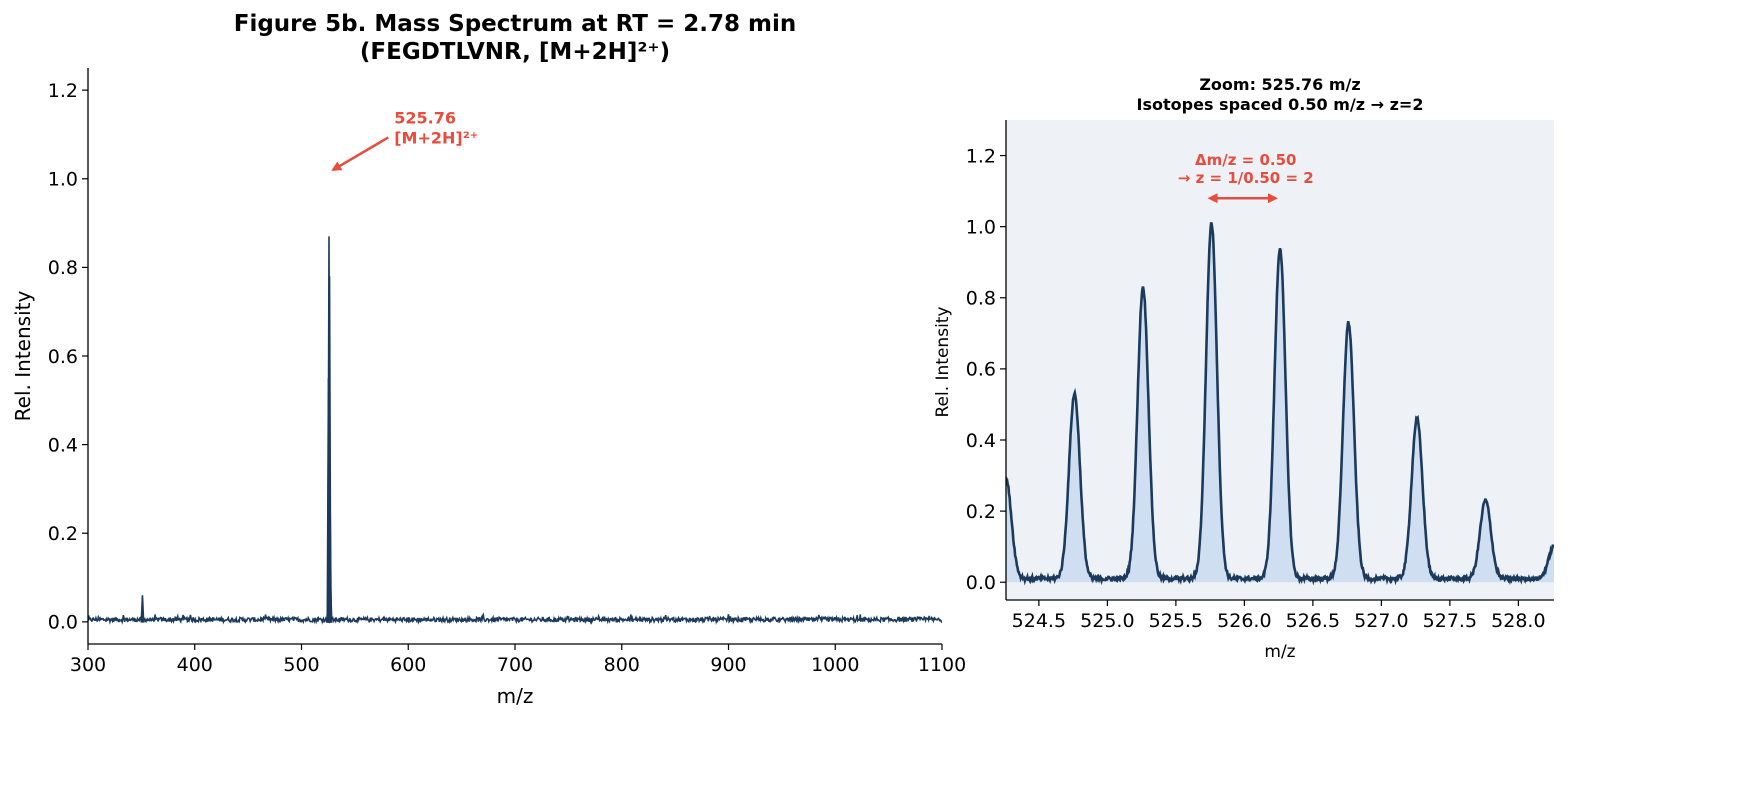 This screenshot has height=805, width=1751. Describe the element at coordinates (63, 357) in the screenshot. I see `main-y-tick-label: 0.6` at that location.